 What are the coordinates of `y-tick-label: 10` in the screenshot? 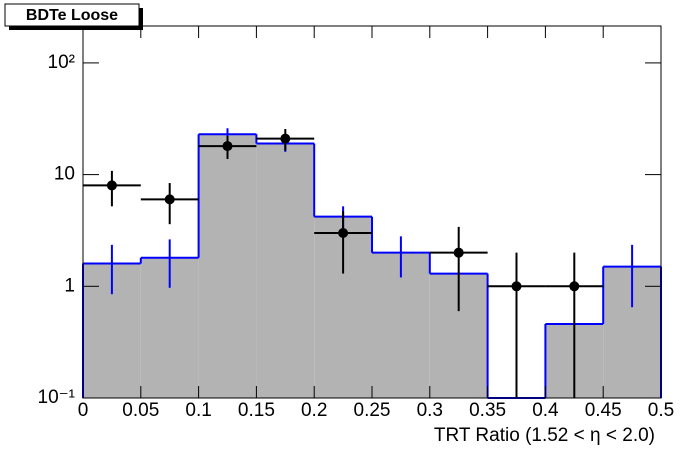 It's located at (64, 174).